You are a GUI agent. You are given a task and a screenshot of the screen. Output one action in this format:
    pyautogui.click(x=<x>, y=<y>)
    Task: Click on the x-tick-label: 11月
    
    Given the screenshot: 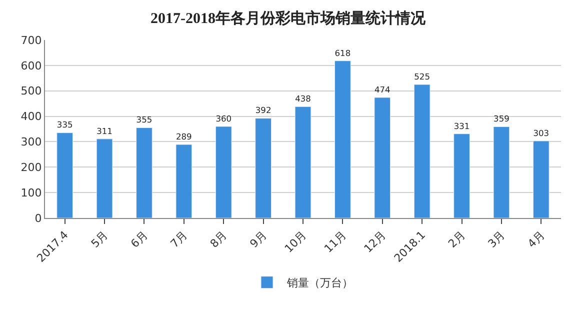 What is the action you would take?
    pyautogui.click(x=335, y=242)
    